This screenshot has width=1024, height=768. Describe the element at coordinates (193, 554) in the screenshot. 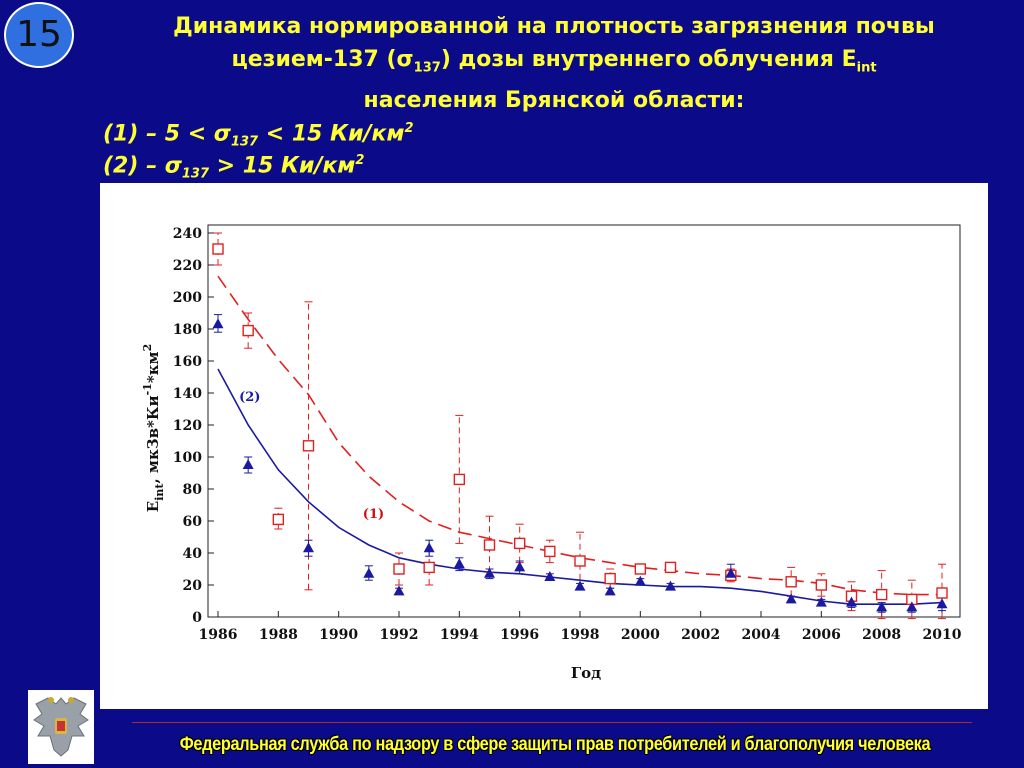

I see `y-tick-label: 40` at that location.